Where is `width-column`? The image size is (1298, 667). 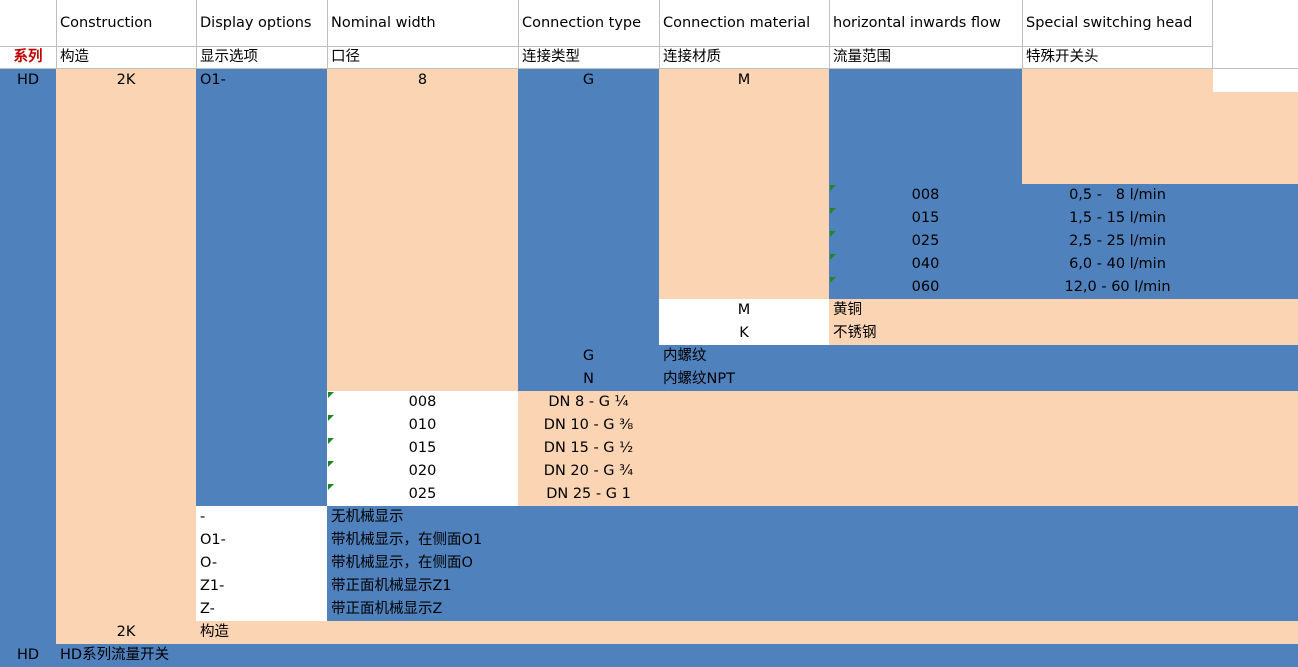
width-column is located at coordinates (422, 230).